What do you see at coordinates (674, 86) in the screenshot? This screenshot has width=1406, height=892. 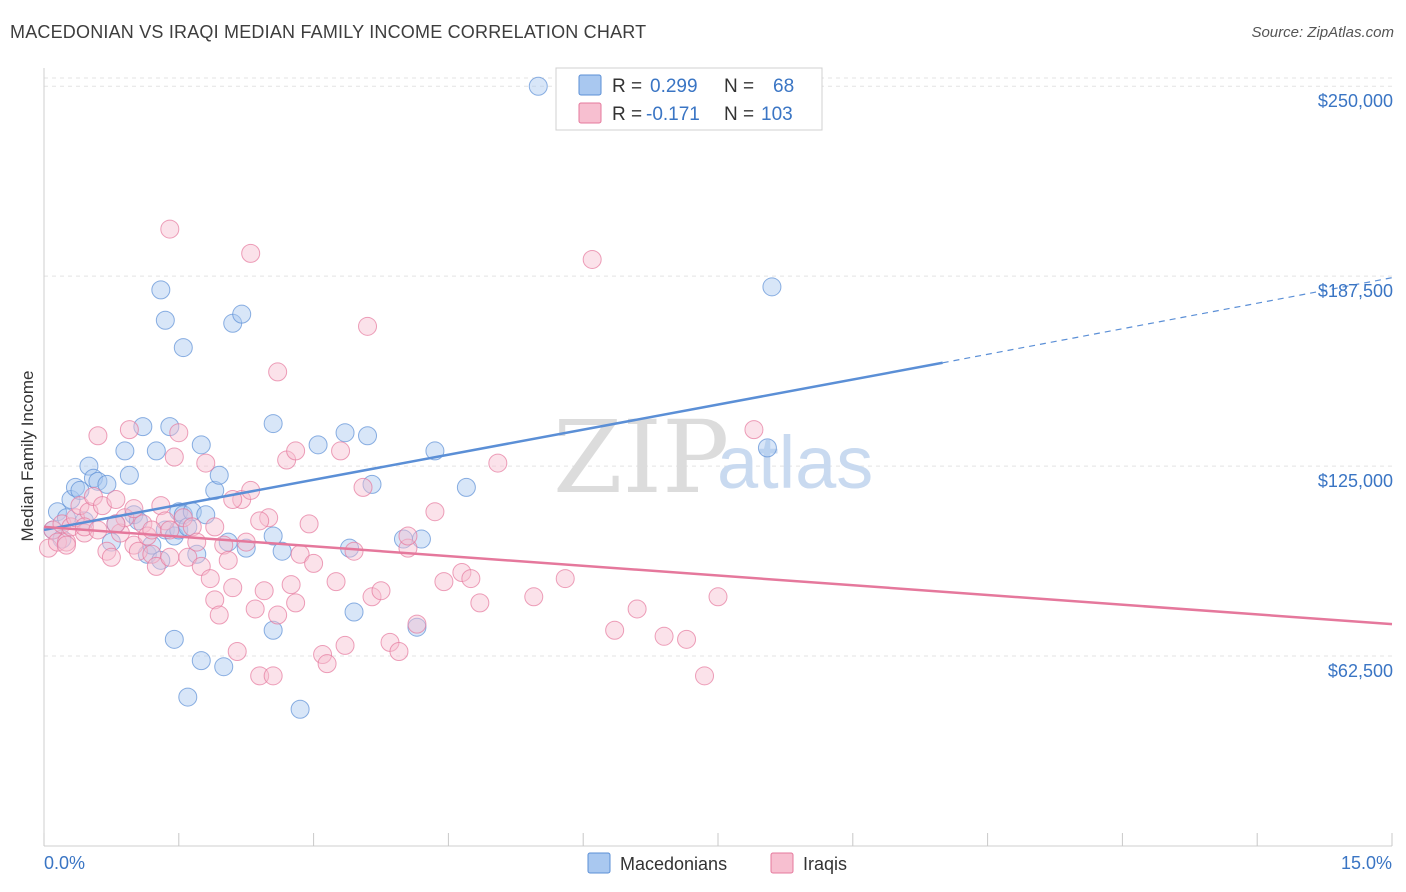 I see `legend-r-value-0: 0.299` at bounding box center [674, 86].